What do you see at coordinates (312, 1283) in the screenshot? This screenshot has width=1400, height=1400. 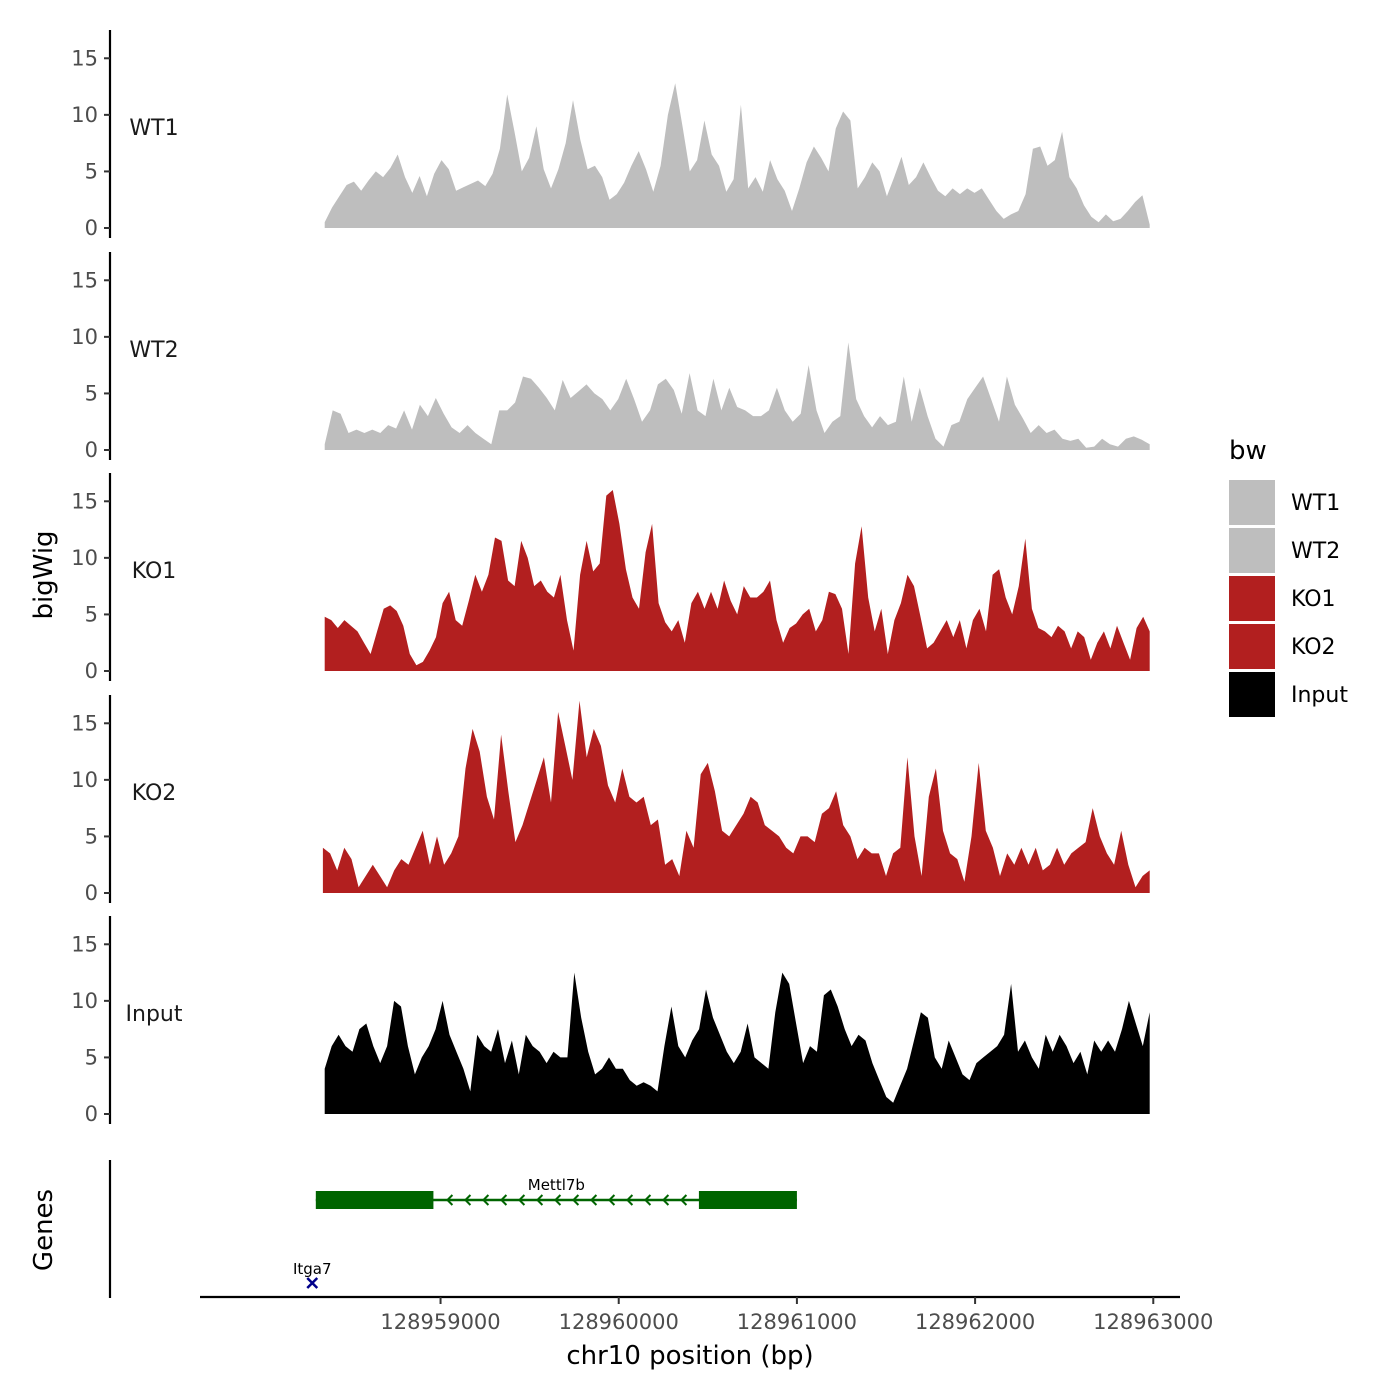 I see `gene-marker-itga7` at bounding box center [312, 1283].